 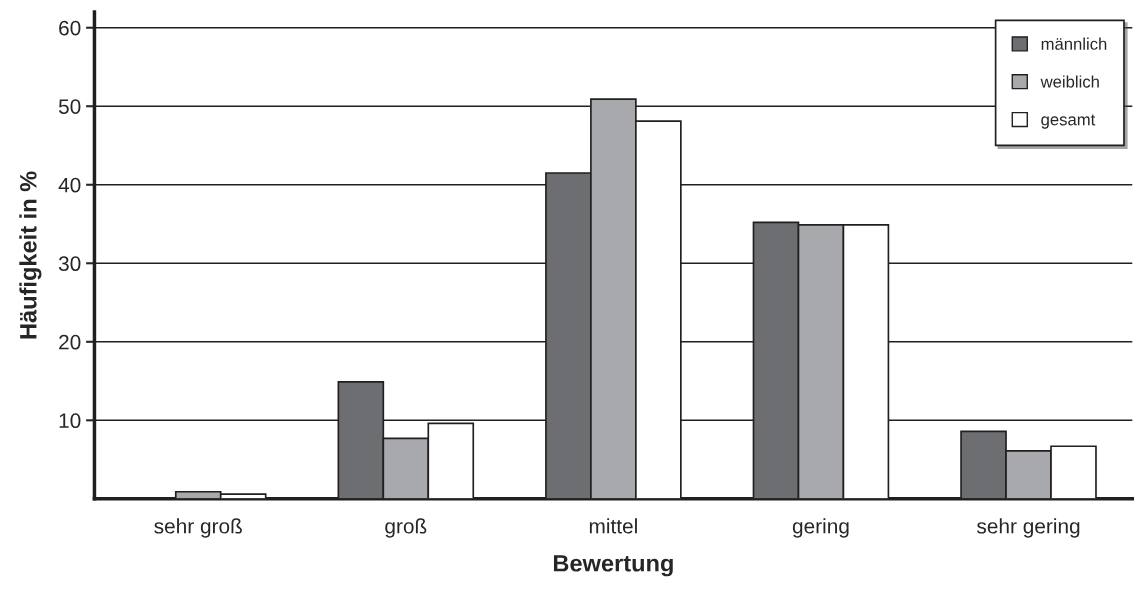 I want to click on y-tick-label: 50, so click(x=69, y=106).